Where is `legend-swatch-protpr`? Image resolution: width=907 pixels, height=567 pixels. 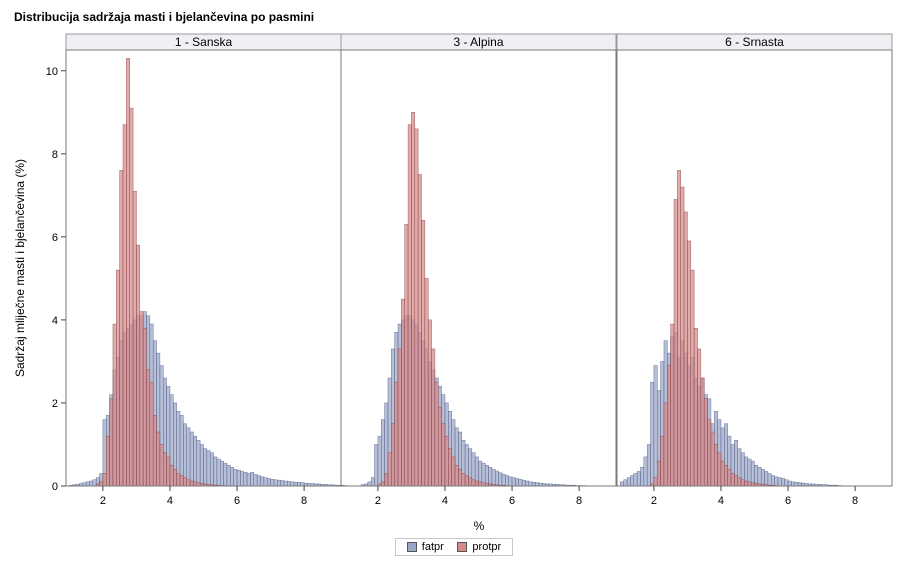 legend-swatch-protpr is located at coordinates (462, 547).